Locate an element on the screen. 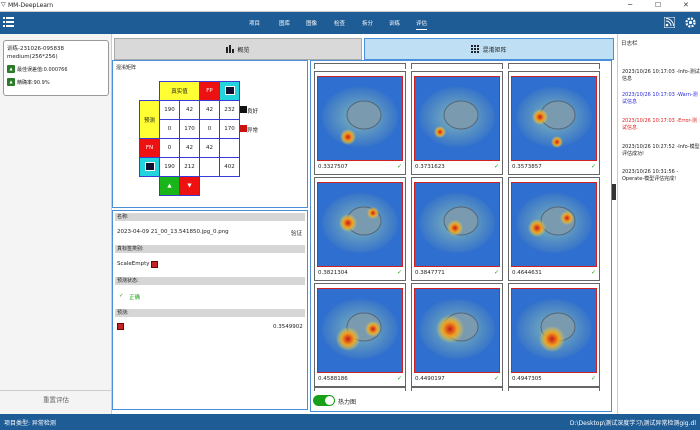 The height and width of the screenshot is (430, 700). tile-score: 0.3731623 is located at coordinates (430, 167).